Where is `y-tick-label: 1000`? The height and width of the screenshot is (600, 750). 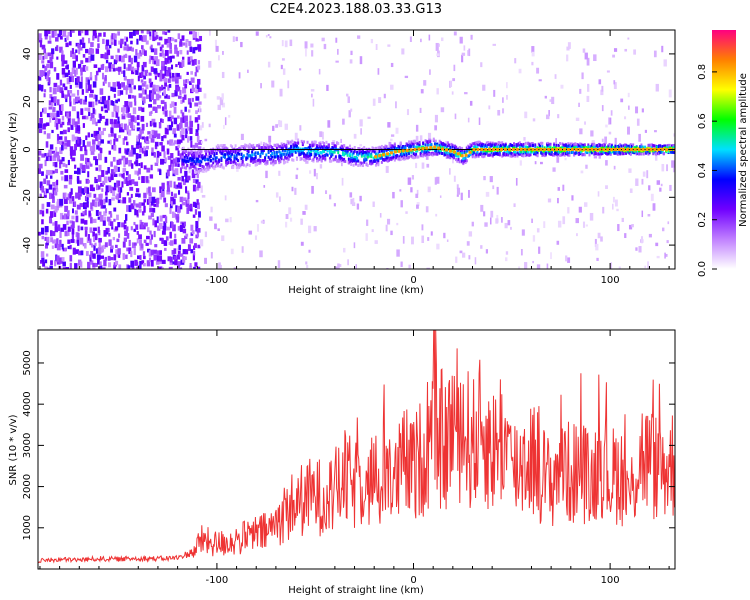 y-tick-label: 1000 is located at coordinates (27, 527).